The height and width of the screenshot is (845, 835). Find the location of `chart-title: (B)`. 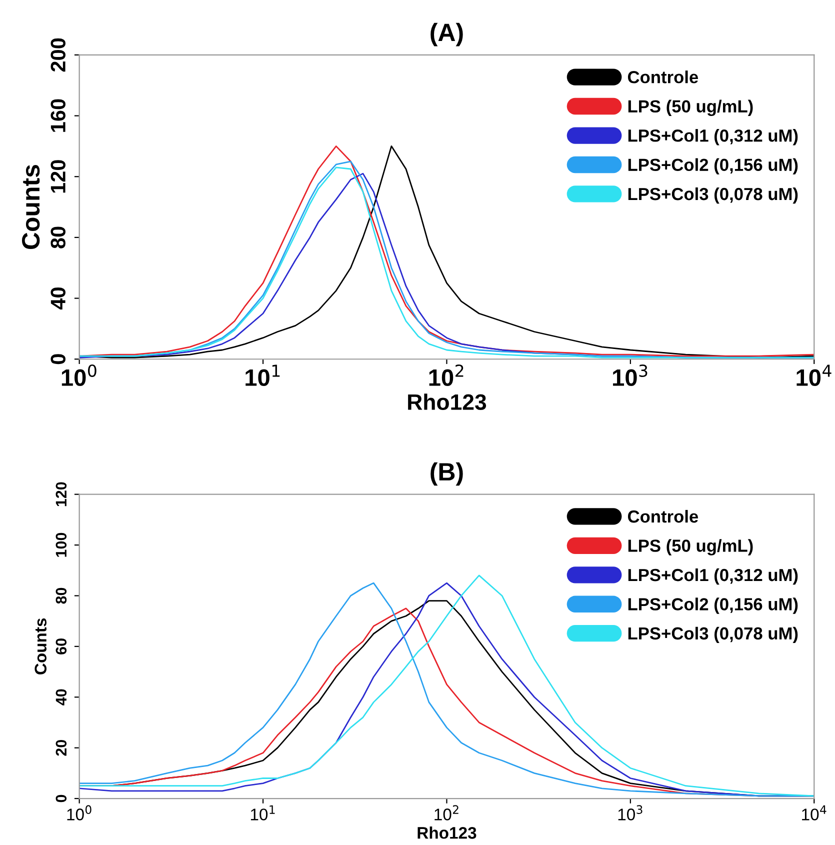

chart-title: (B) is located at coordinates (446, 474).